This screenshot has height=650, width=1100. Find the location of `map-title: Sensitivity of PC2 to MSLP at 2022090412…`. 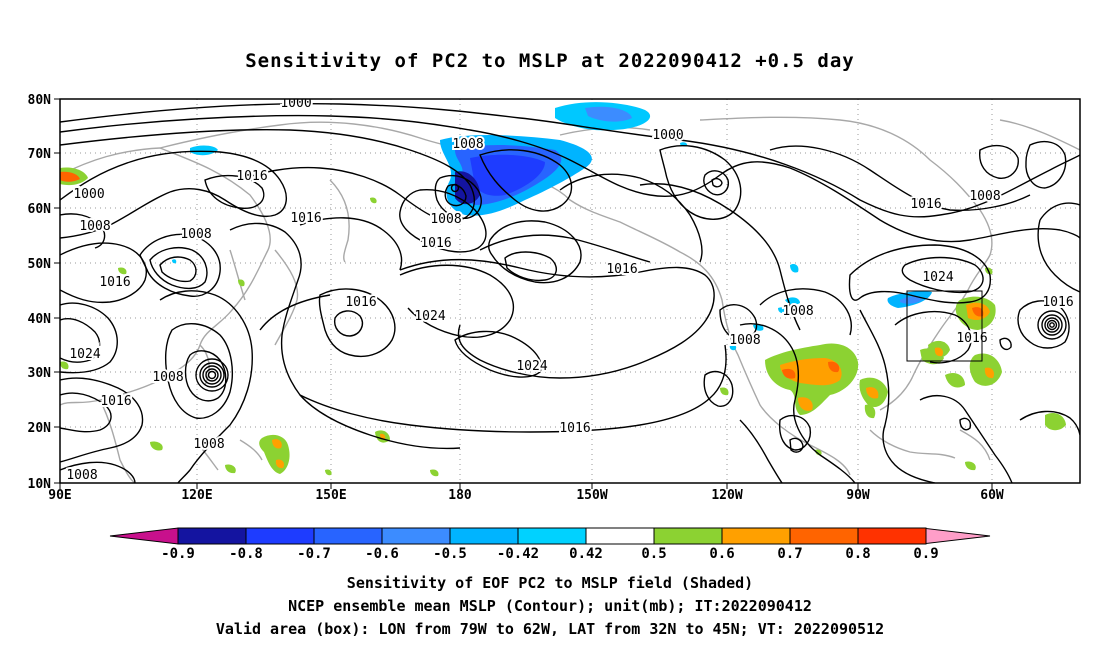

map-title: Sensitivity of PC2 to MSLP at 2022090412… is located at coordinates (550, 61).